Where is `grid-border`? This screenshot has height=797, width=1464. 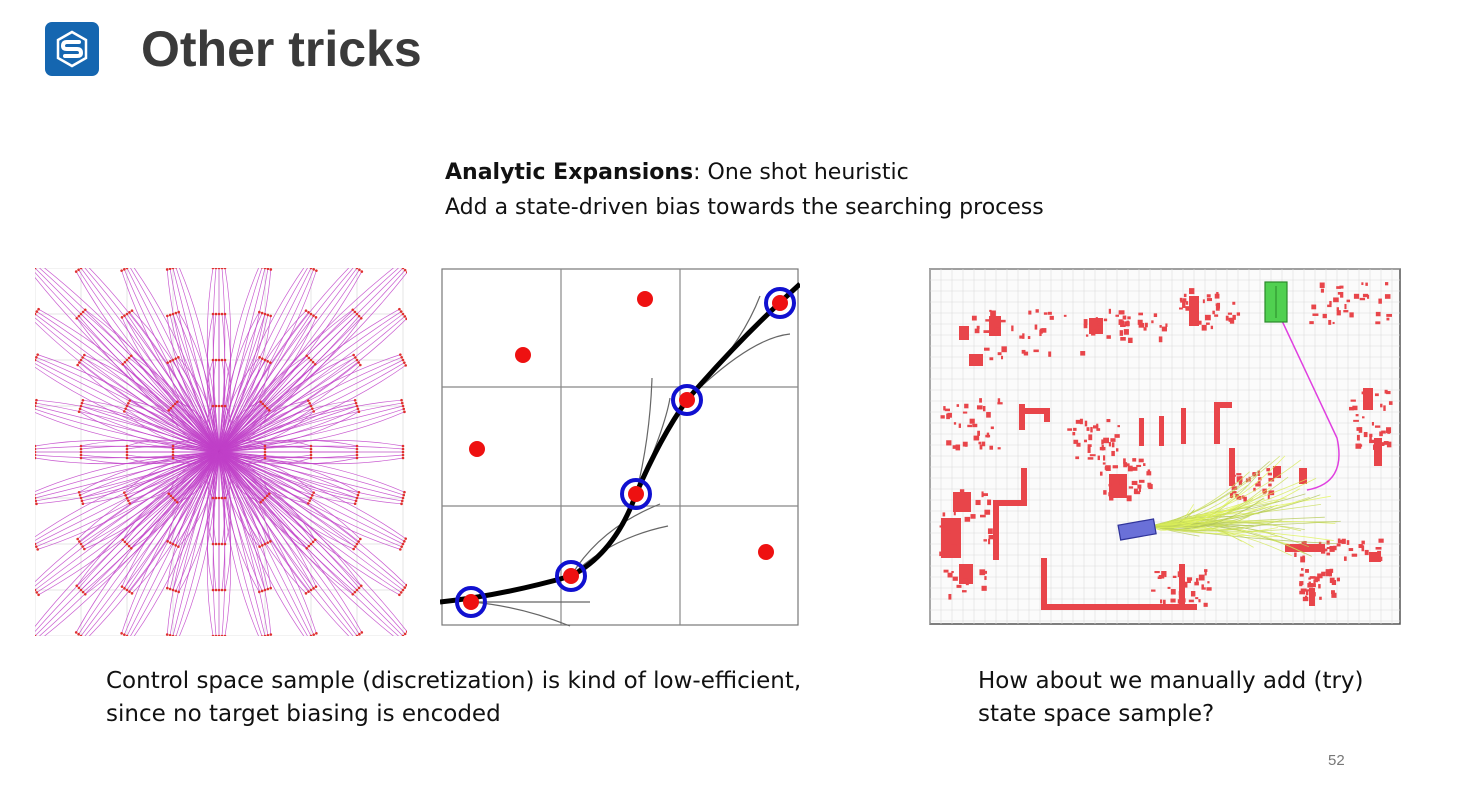
grid-border is located at coordinates (620, 447).